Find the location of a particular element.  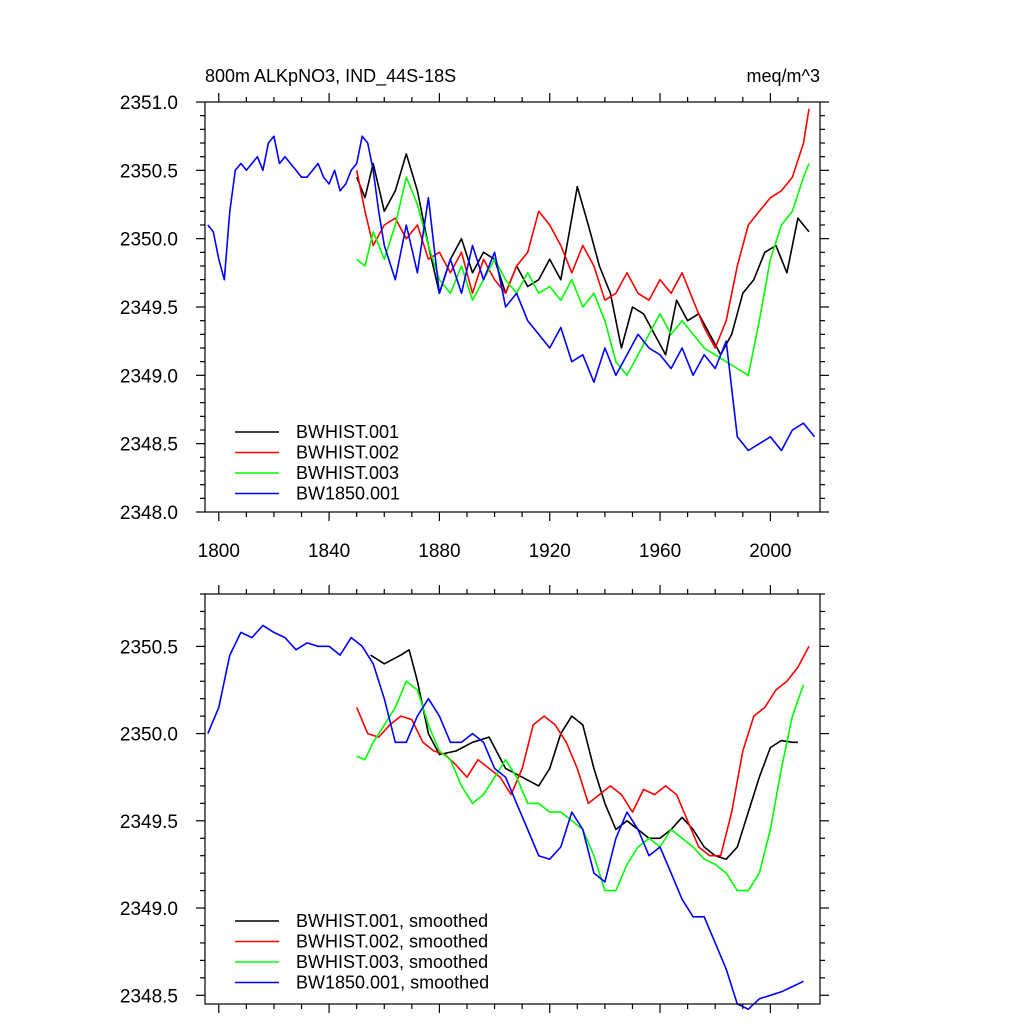

top-title-left: 800m ALKpNO3, IND_44S-18S is located at coordinates (330, 76).